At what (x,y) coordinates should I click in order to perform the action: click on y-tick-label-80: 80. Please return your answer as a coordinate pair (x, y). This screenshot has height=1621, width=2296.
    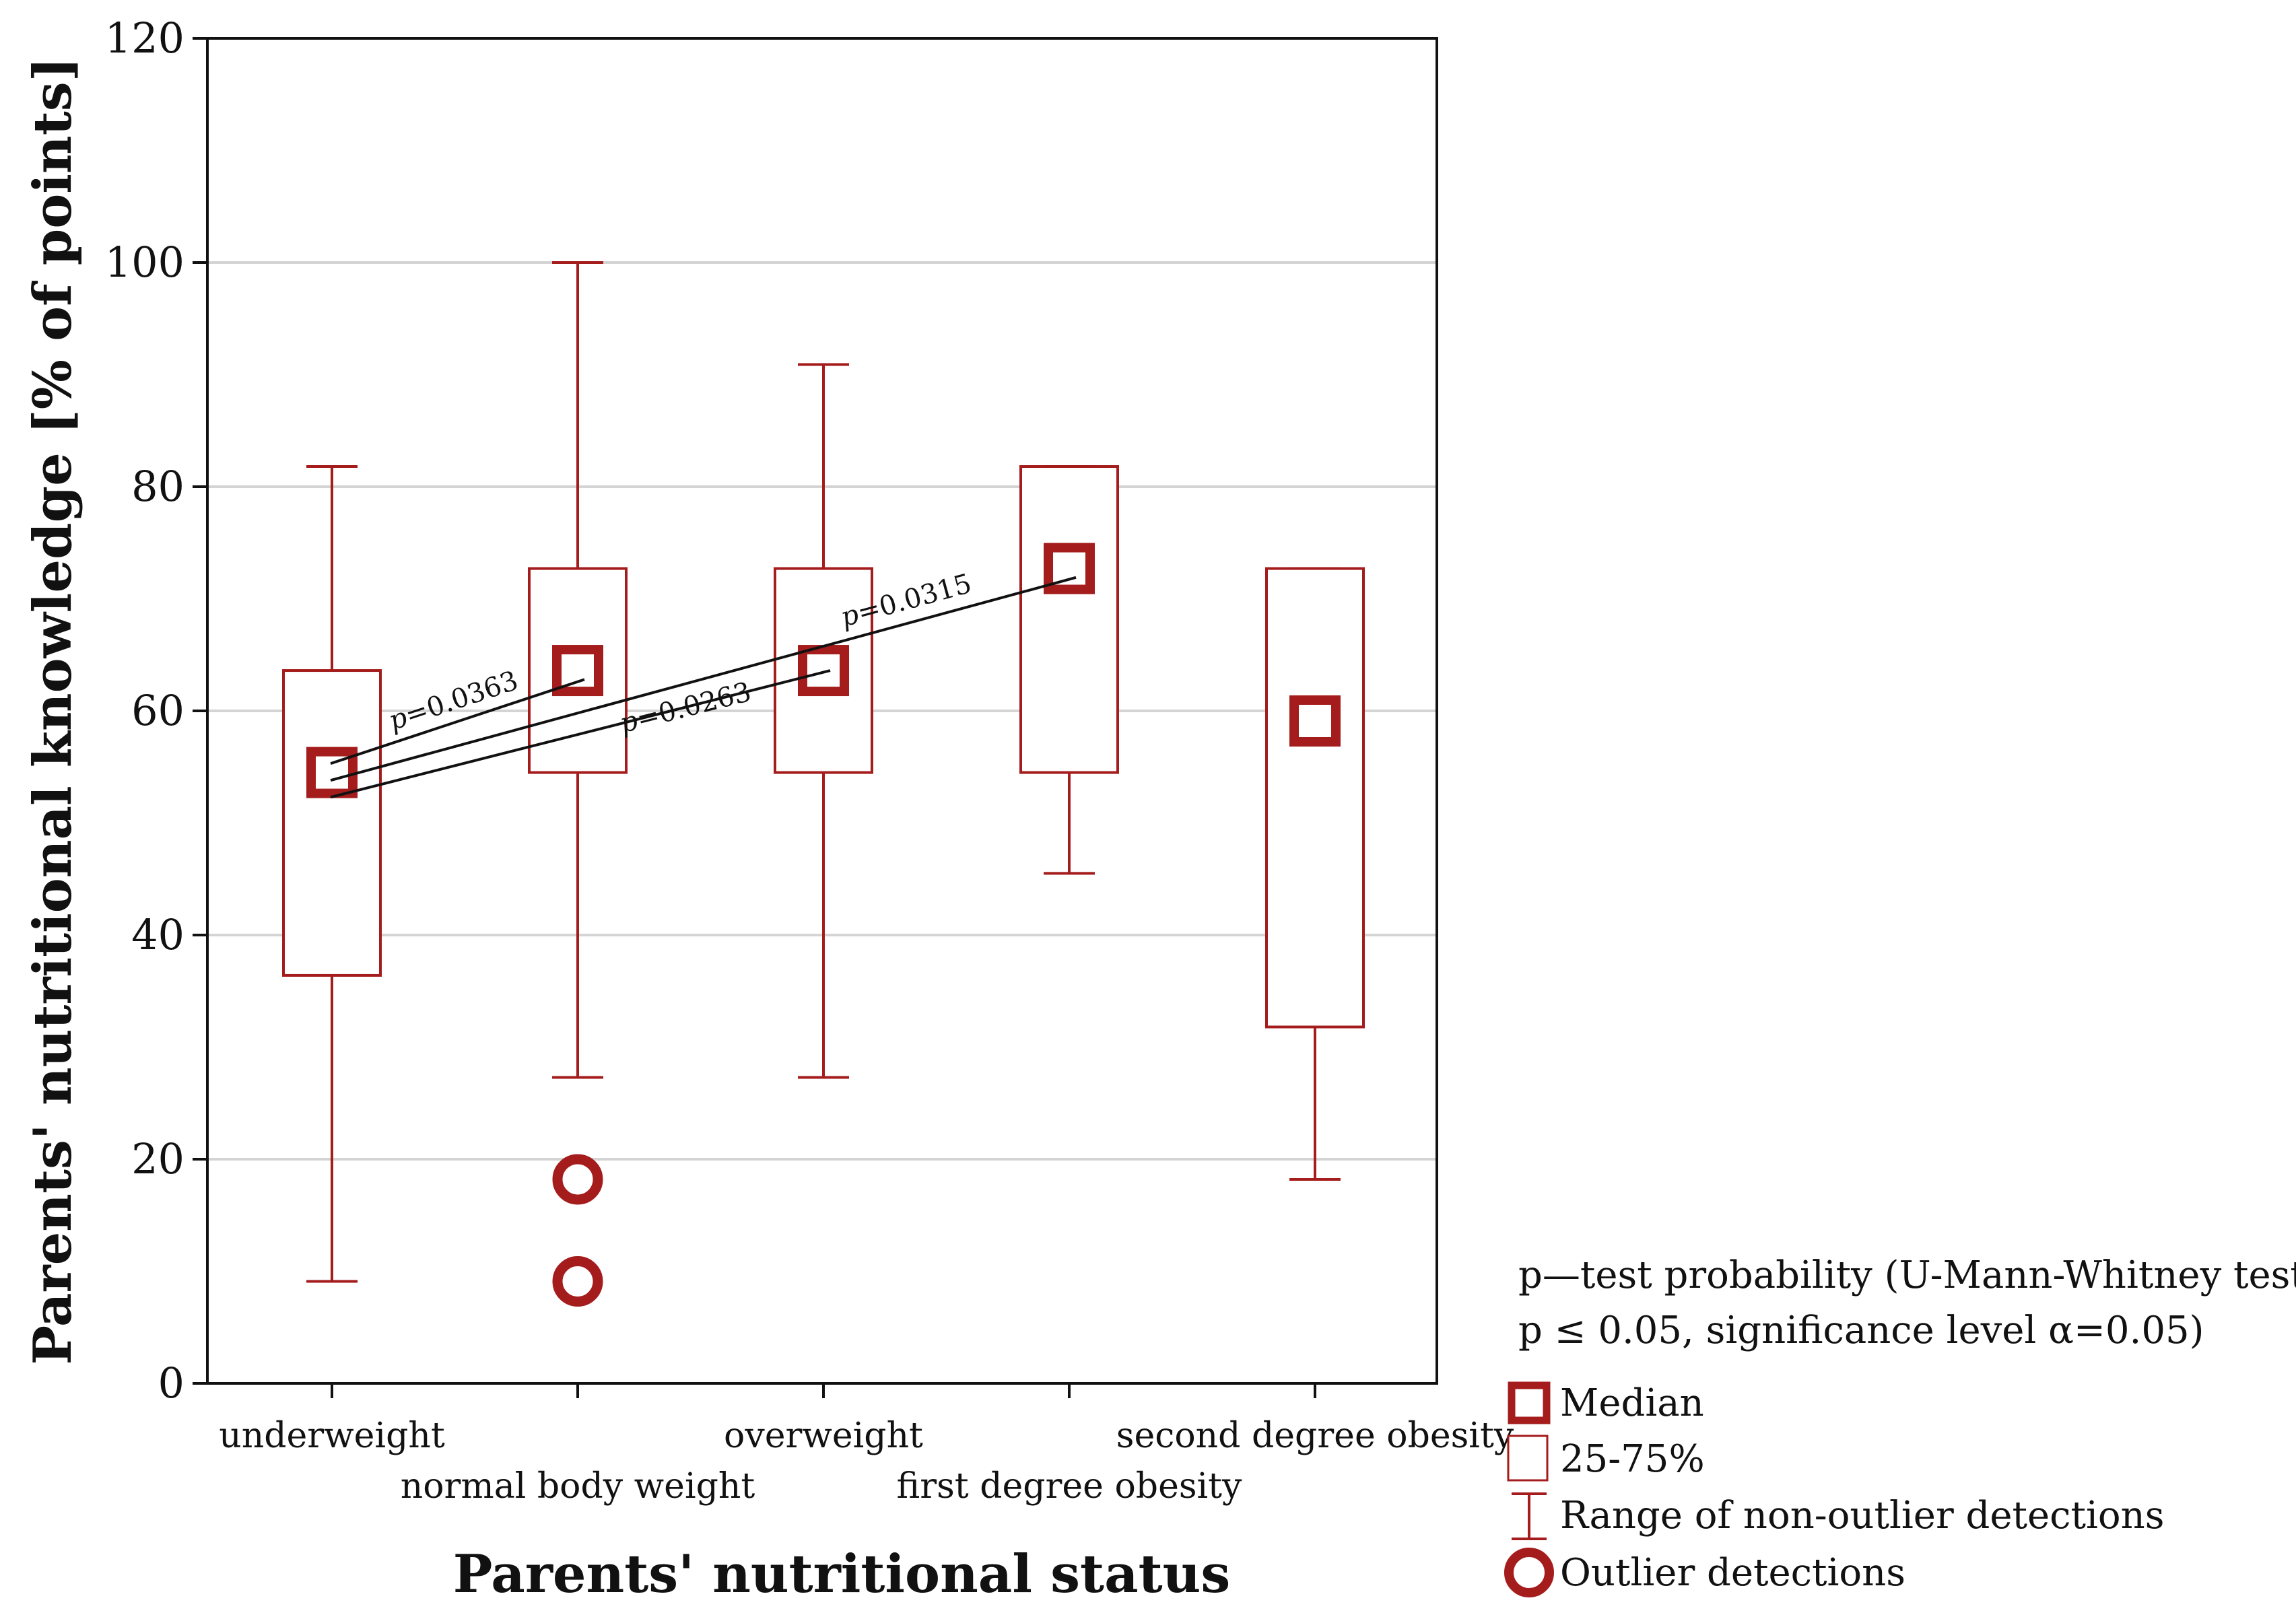
    Looking at the image, I should click on (157, 487).